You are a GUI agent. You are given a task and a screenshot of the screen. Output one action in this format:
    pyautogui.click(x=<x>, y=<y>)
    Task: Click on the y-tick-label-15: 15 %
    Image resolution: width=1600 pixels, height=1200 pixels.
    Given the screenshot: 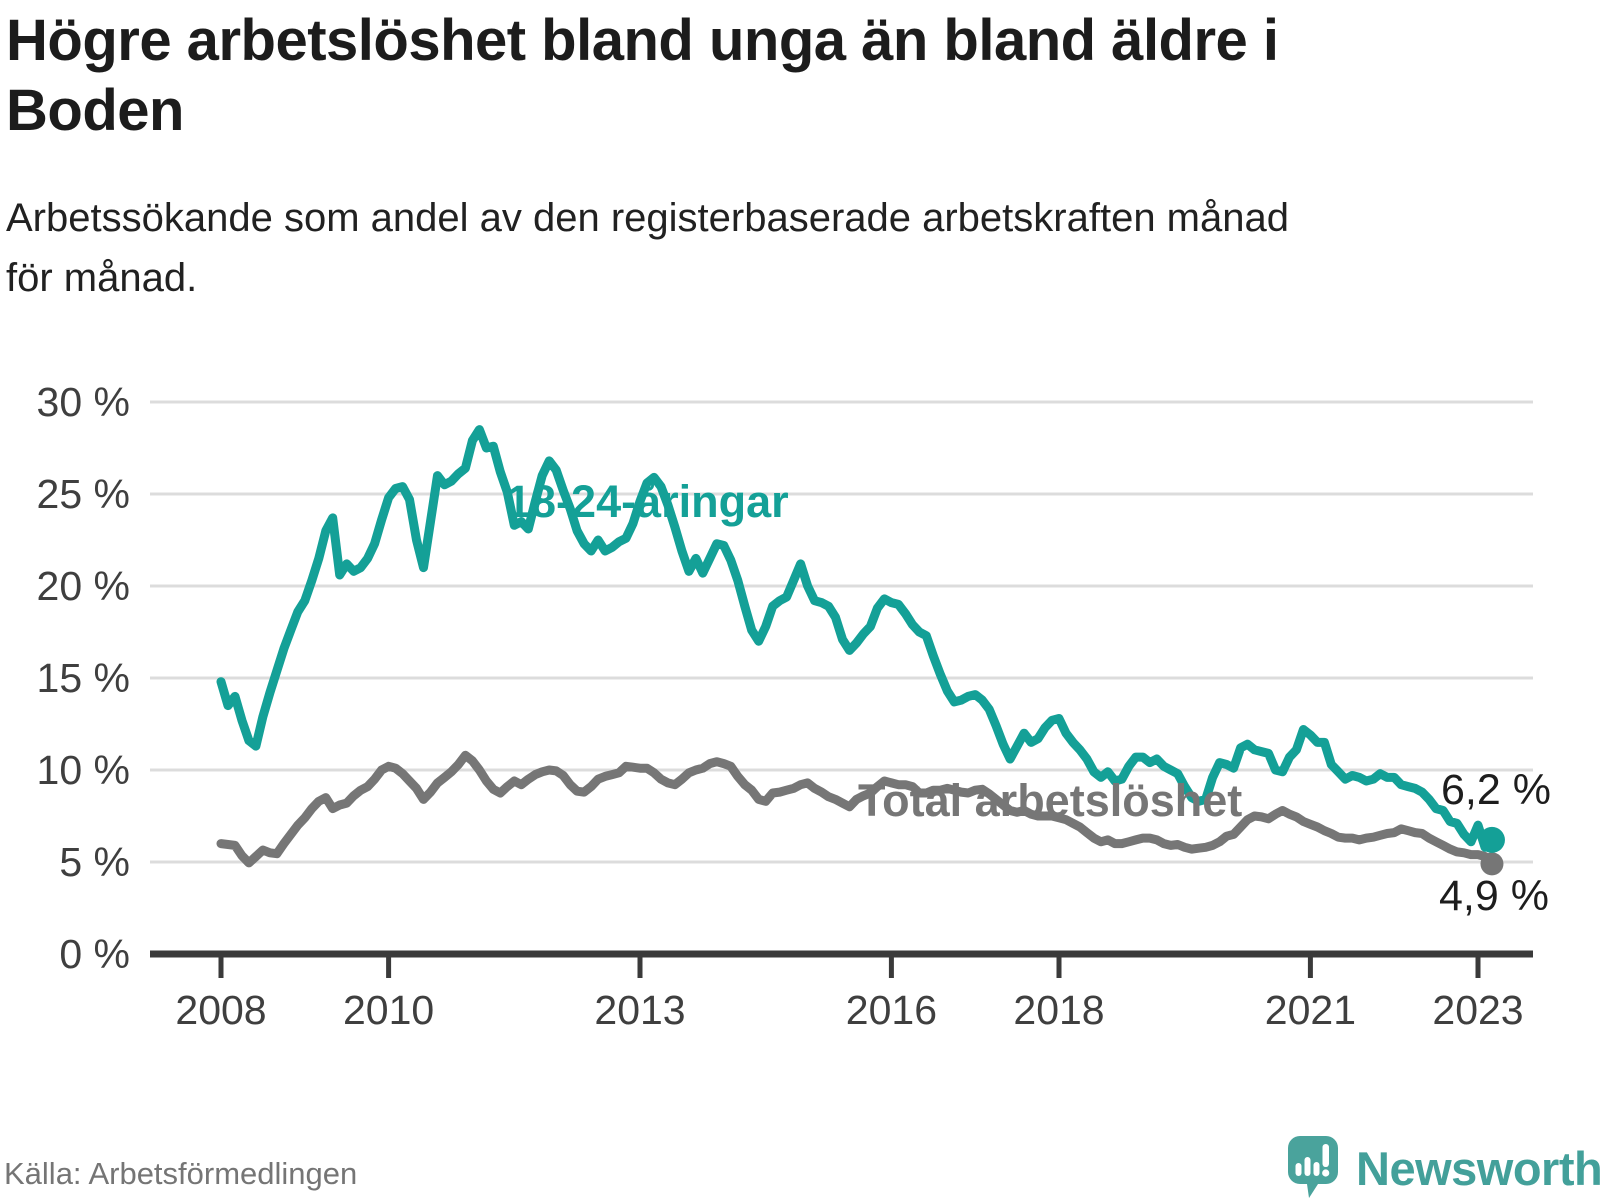 What is the action you would take?
    pyautogui.click(x=83, y=678)
    